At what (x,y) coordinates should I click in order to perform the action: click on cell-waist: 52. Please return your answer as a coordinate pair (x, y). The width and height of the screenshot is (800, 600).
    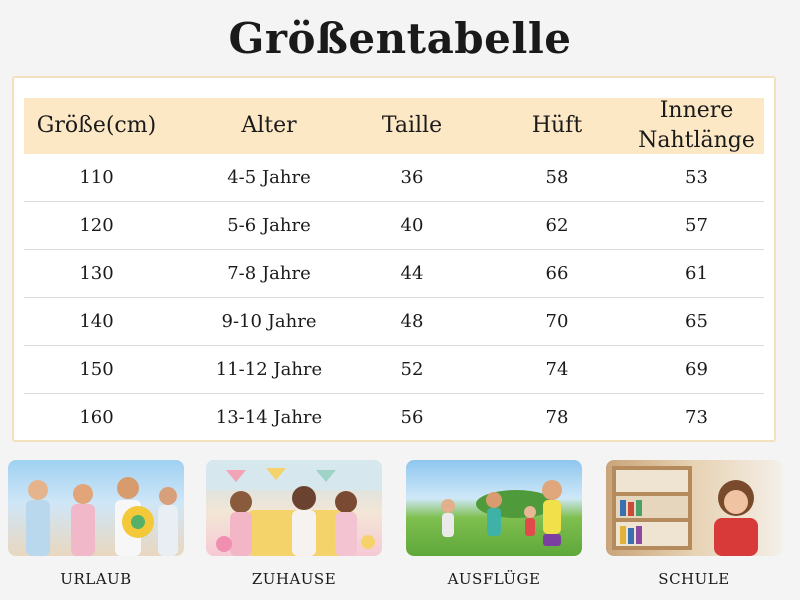
    Looking at the image, I should click on (412, 369).